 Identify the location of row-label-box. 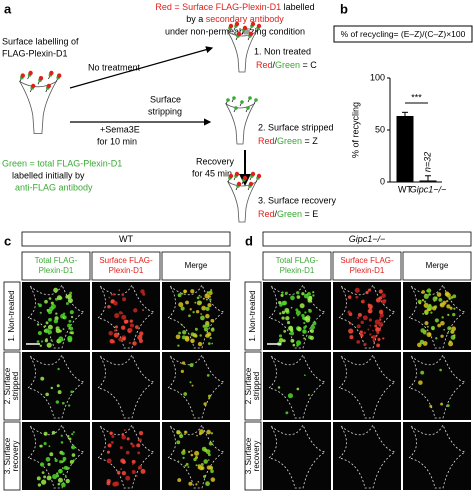
(12, 316).